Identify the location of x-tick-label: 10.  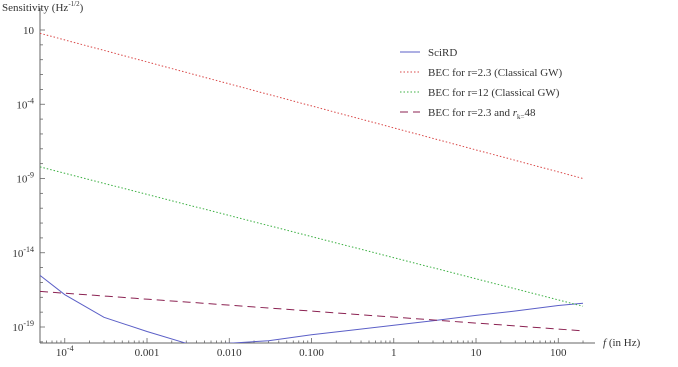
(477, 353).